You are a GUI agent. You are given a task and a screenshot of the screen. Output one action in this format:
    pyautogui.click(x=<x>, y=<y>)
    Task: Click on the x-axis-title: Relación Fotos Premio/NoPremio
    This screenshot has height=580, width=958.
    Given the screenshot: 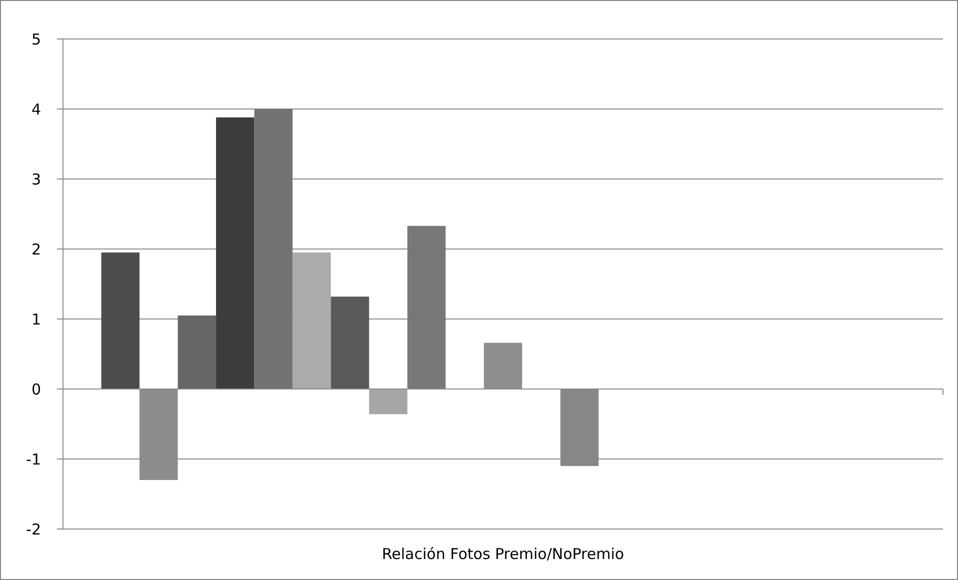 What is the action you would take?
    pyautogui.click(x=503, y=554)
    